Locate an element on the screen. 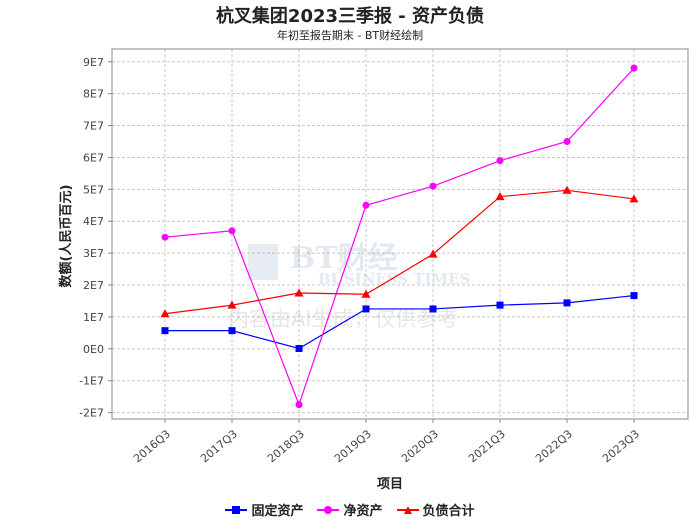  y-tick-label: -1E7 is located at coordinates (91, 381).